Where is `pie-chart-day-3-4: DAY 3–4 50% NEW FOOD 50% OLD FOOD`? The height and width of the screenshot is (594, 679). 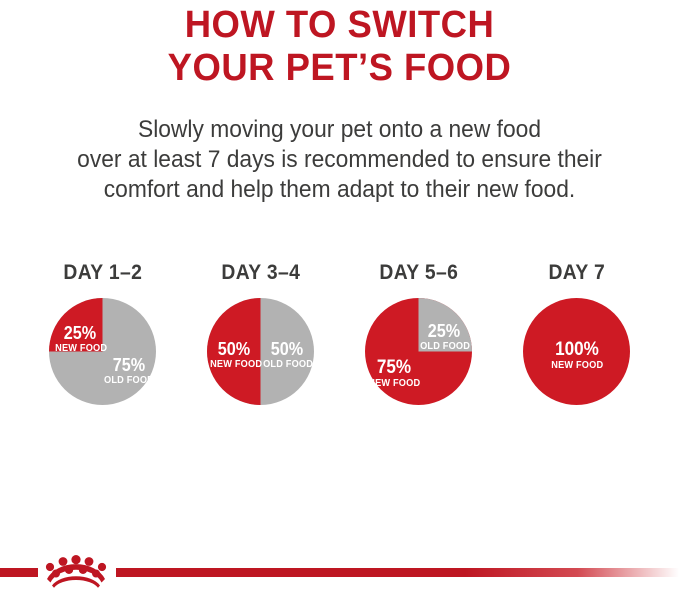
pie-chart-day-3-4: DAY 3–4 50% NEW FOOD 50% OLD FOOD is located at coordinates (261, 333).